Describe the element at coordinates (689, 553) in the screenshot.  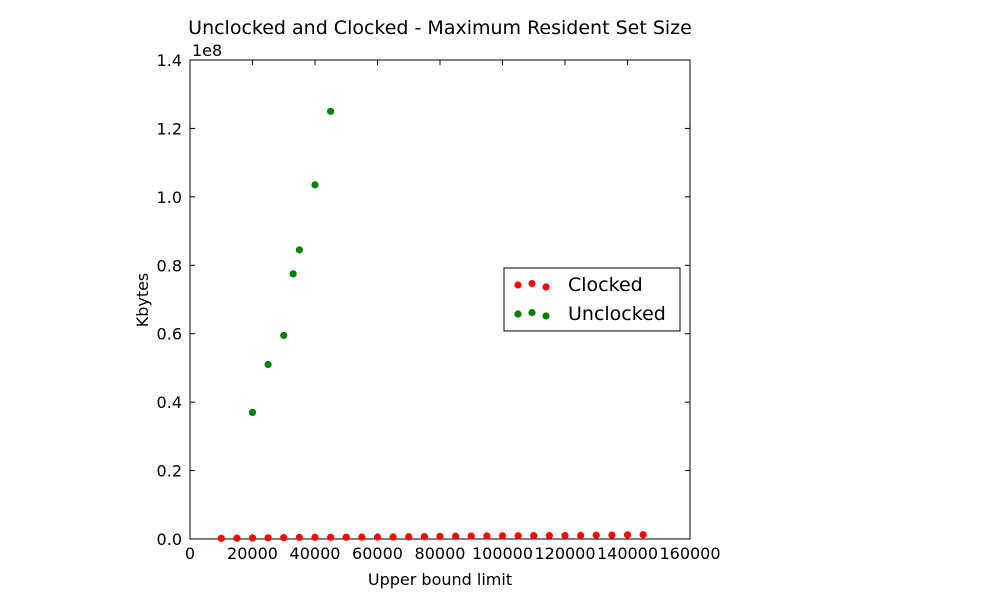
I see `x-tick-label: 160000` at that location.